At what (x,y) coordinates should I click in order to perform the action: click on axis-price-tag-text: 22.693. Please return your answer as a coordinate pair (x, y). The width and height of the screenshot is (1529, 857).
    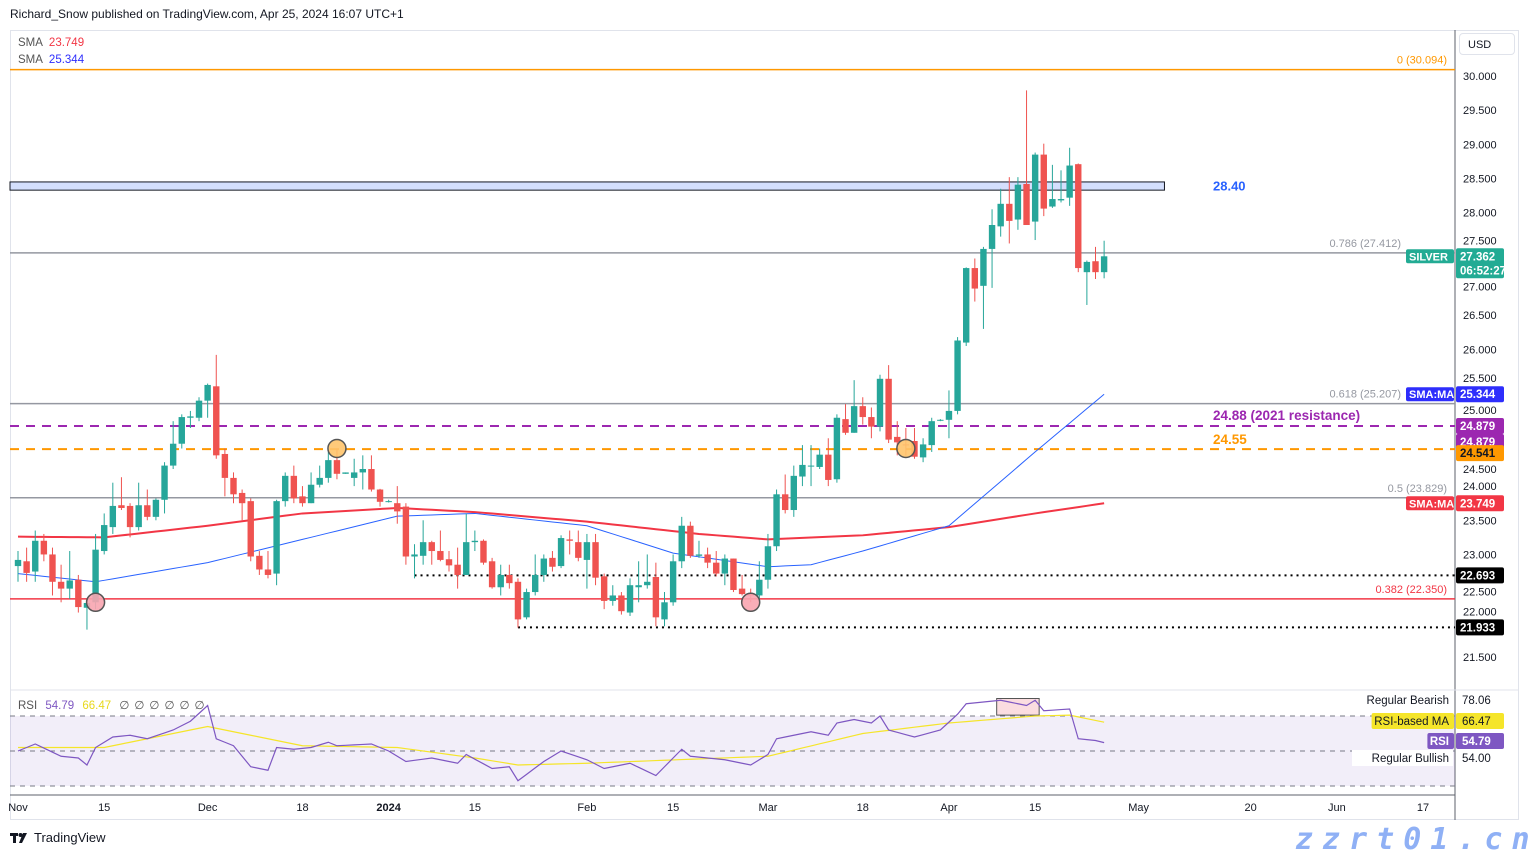
    Looking at the image, I should click on (1477, 576).